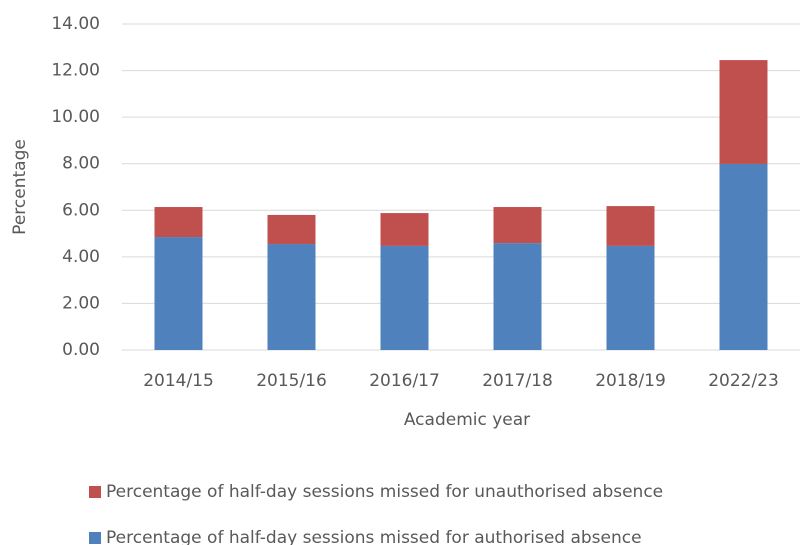 This screenshot has width=809, height=545. What do you see at coordinates (743, 381) in the screenshot?
I see `x-tick-label: 2022/23` at bounding box center [743, 381].